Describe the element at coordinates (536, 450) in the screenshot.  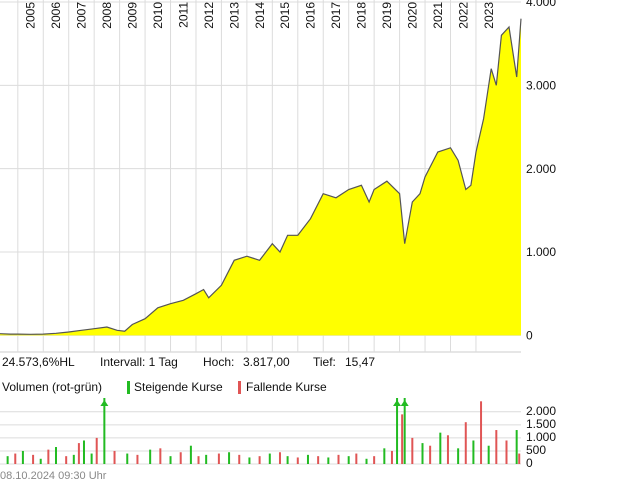
I see `y-tick-label: 500` at that location.